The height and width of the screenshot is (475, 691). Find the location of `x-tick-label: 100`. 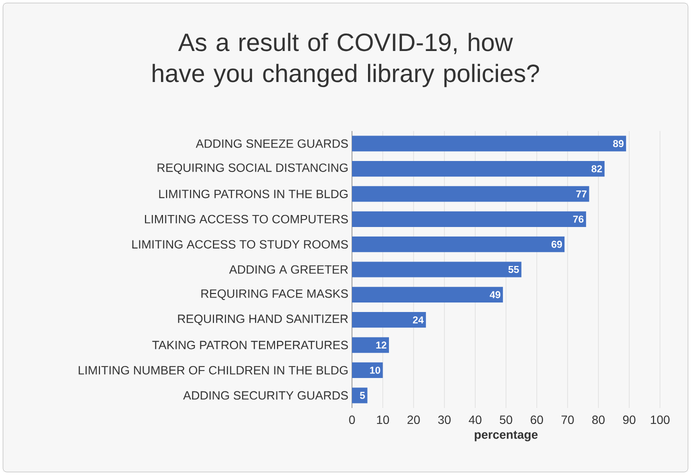

x-tick-label: 100 is located at coordinates (660, 420).